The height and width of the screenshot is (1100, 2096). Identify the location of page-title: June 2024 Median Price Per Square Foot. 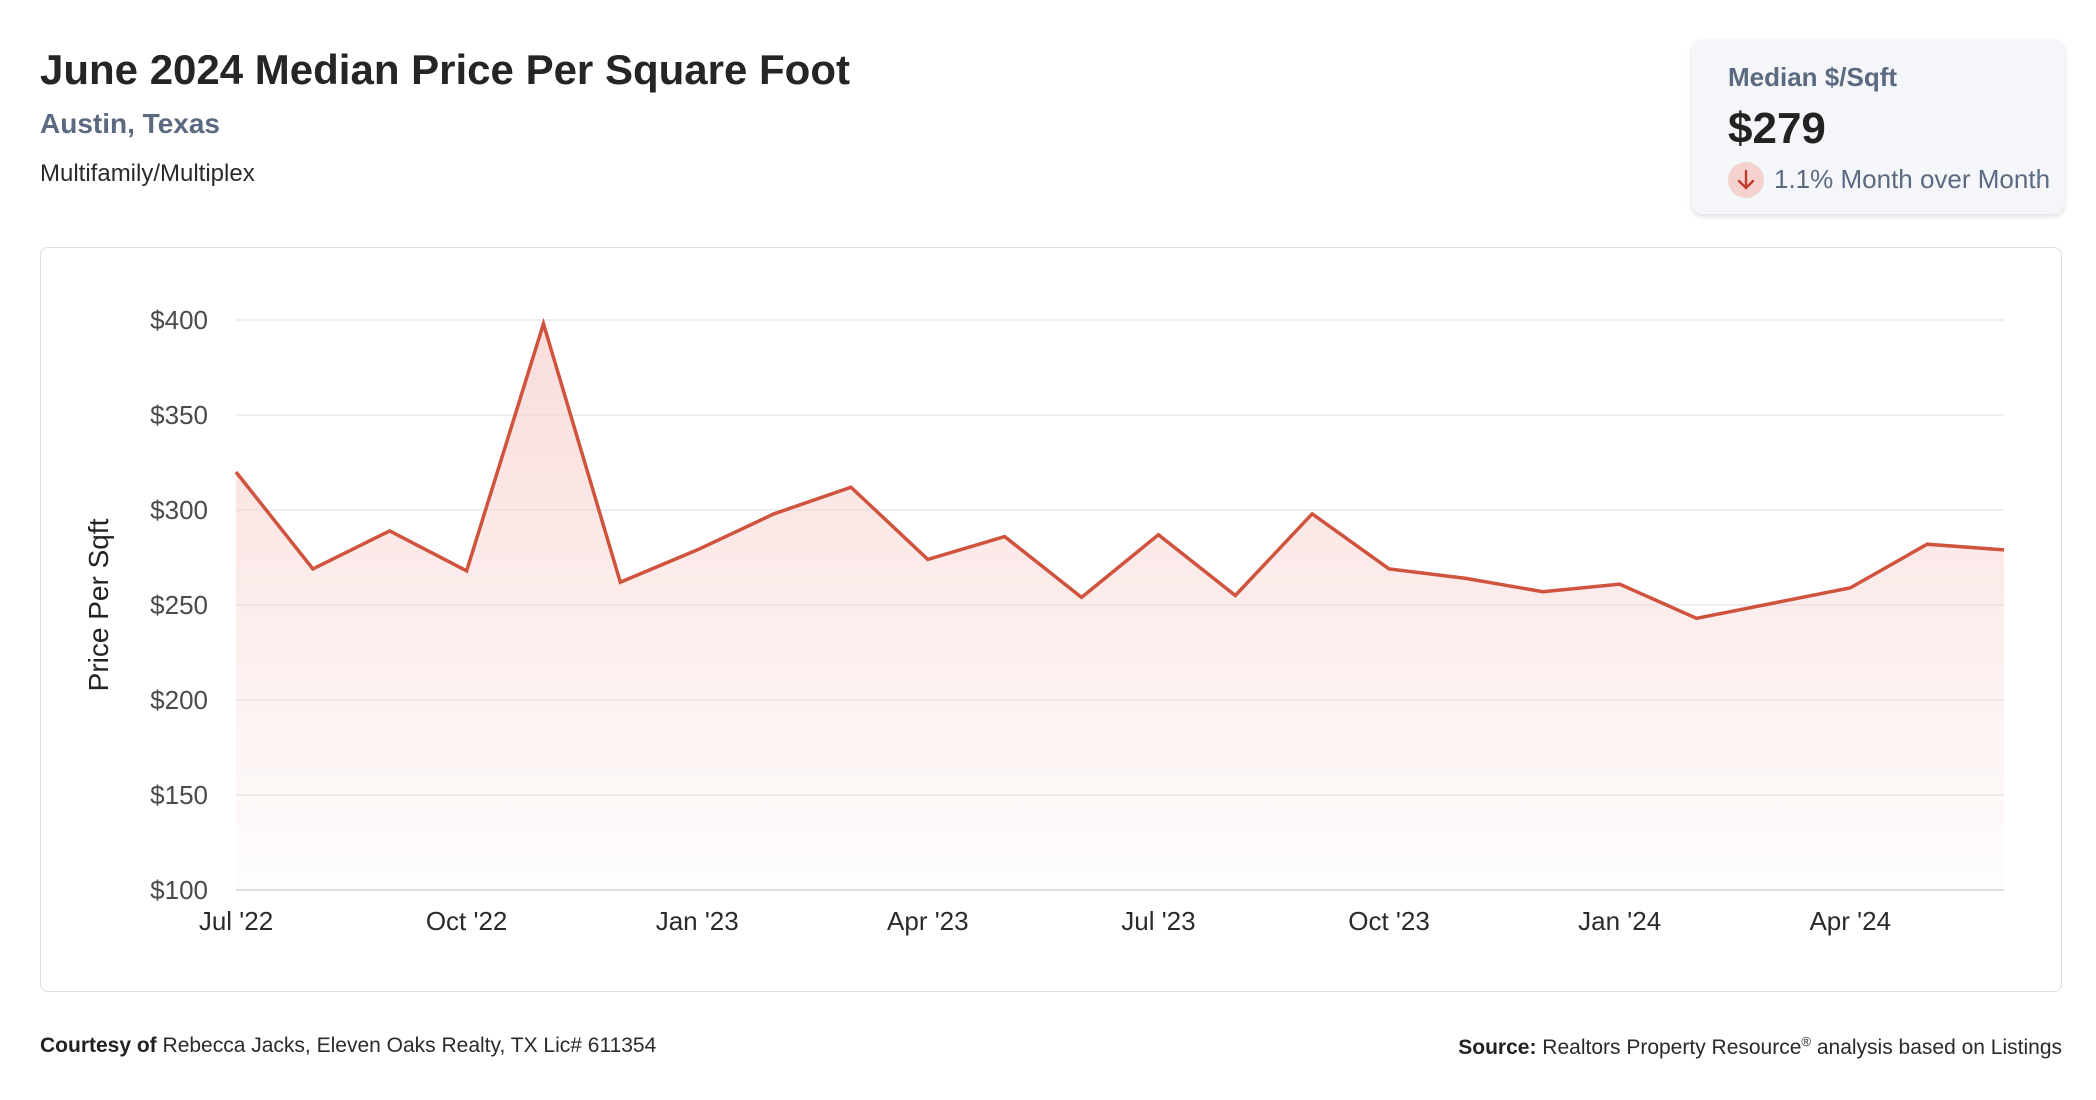
(445, 69).